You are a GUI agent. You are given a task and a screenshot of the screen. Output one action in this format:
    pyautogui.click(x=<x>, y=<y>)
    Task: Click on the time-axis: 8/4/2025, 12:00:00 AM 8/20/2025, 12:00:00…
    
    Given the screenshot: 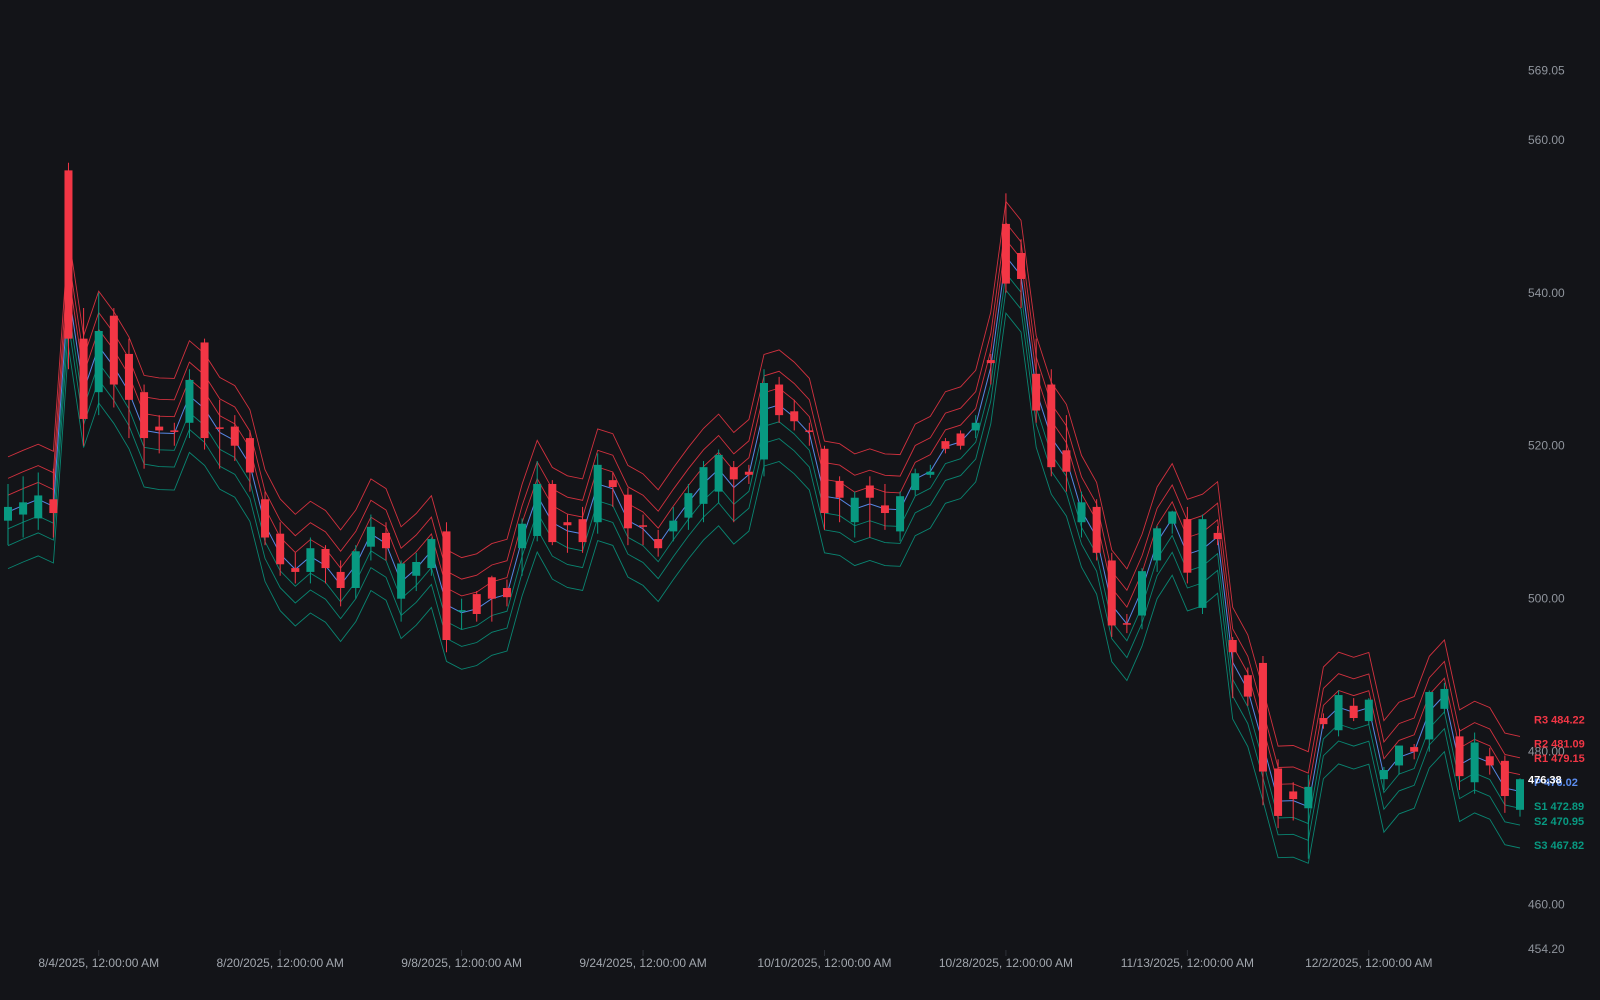 What is the action you would take?
    pyautogui.click(x=735, y=960)
    